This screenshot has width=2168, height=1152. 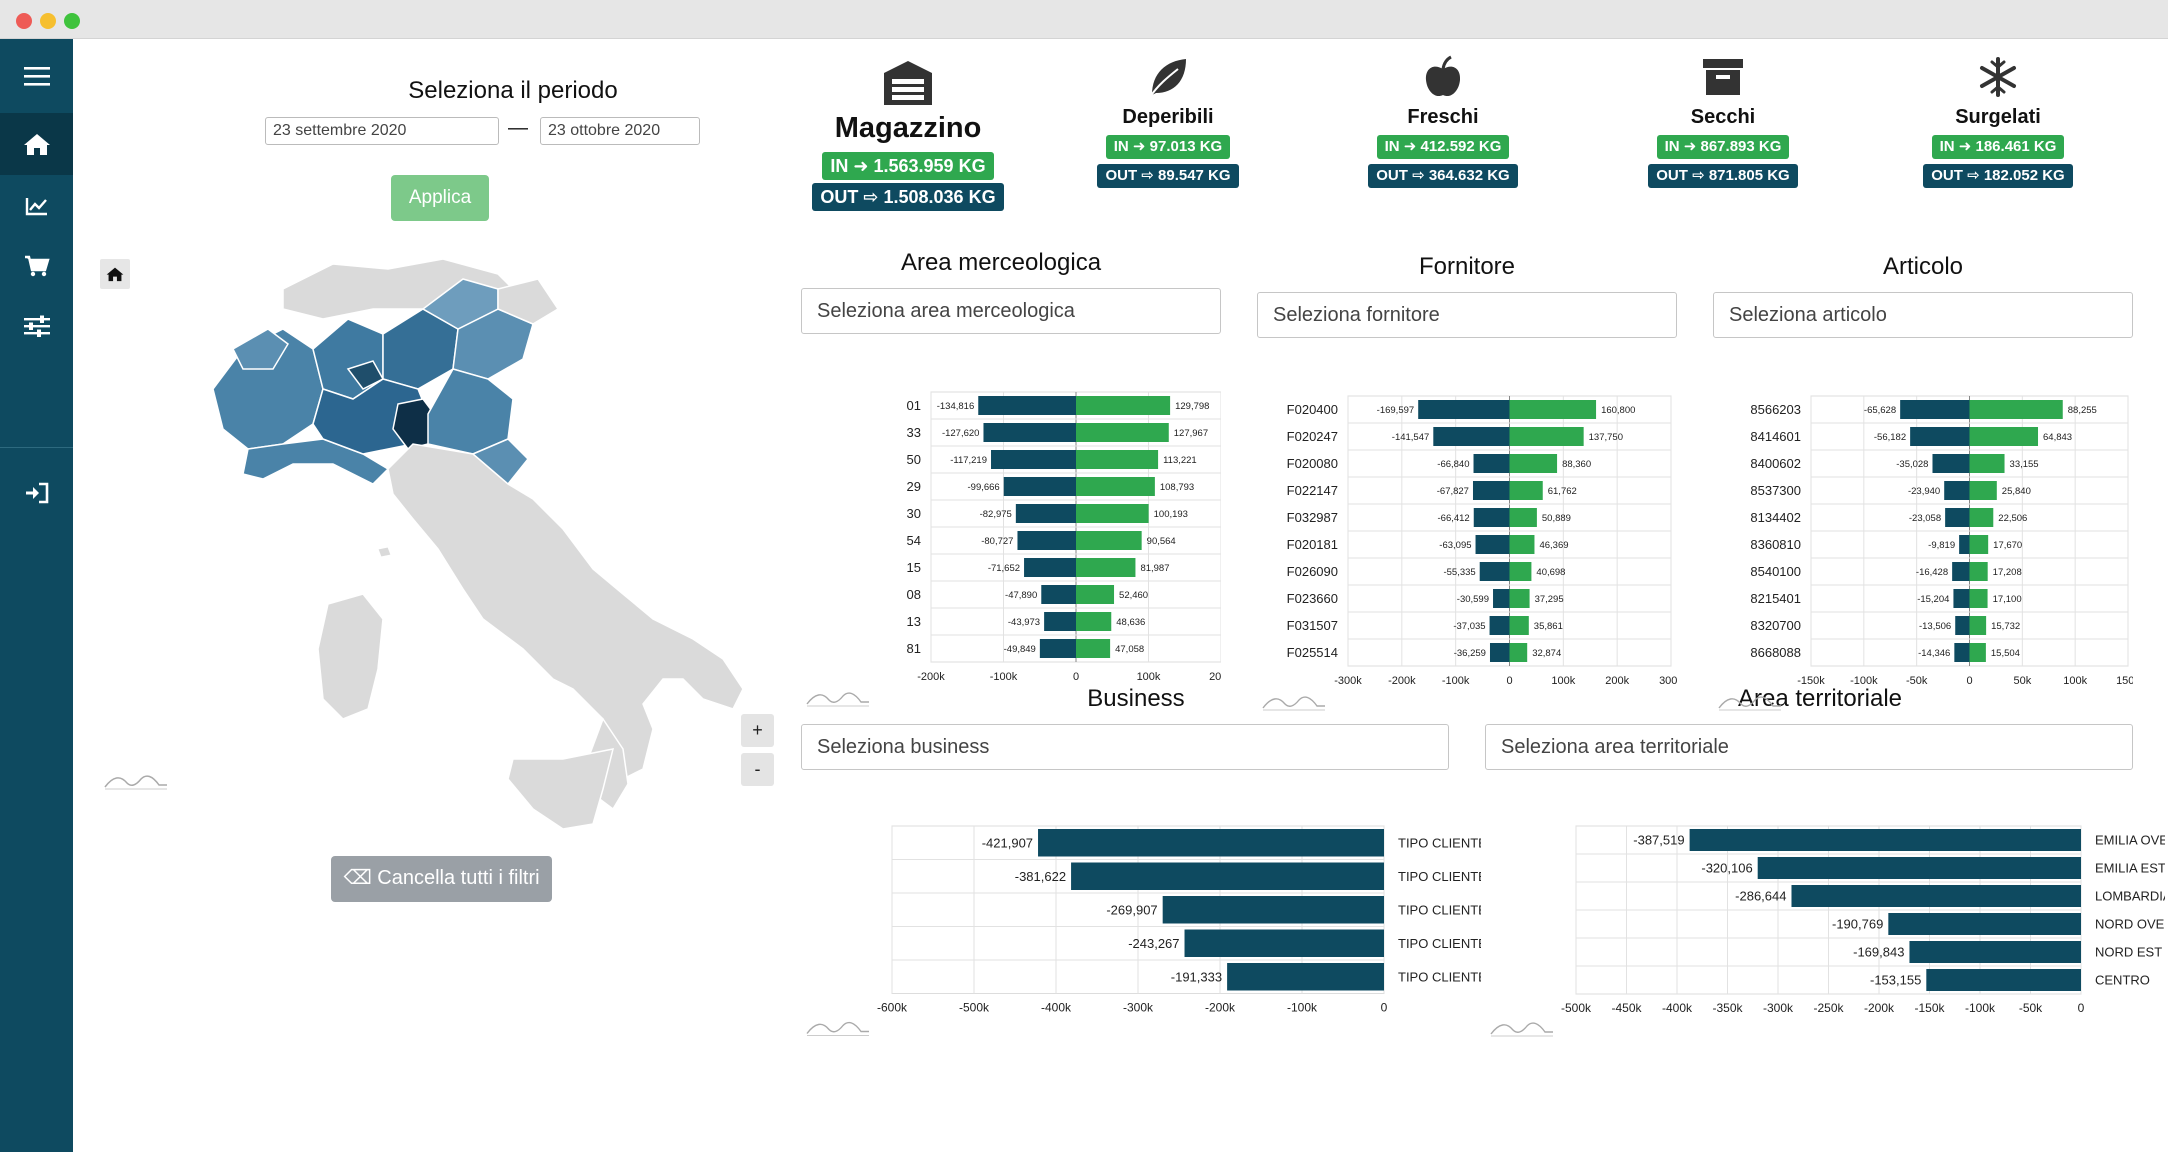 What do you see at coordinates (440, 198) in the screenshot?
I see `apply-button: Applica` at bounding box center [440, 198].